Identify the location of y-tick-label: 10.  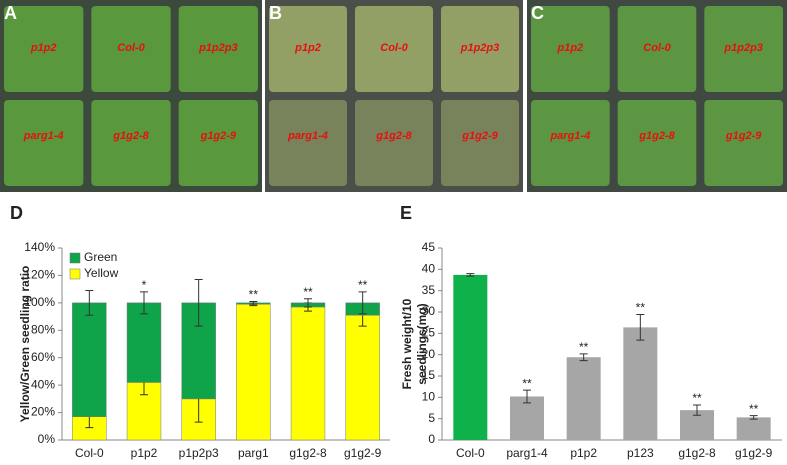
(429, 397).